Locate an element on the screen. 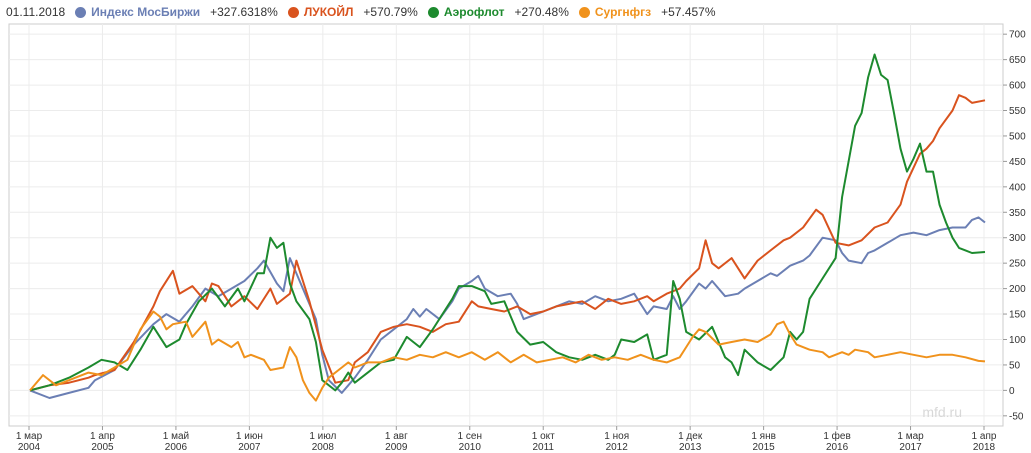  legend-name: Сургнфгз is located at coordinates (623, 12).